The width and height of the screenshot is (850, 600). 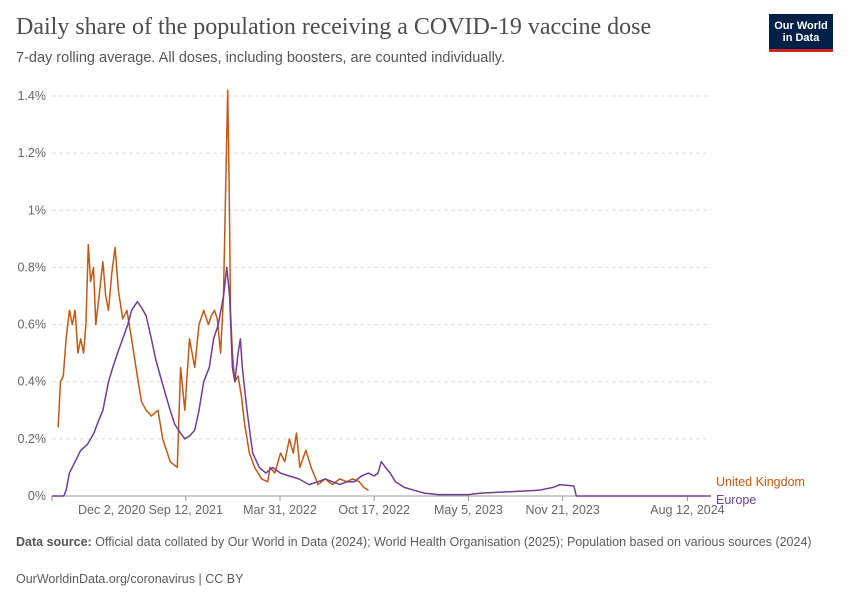 What do you see at coordinates (130, 579) in the screenshot?
I see `footer-link: OurWorldinData.org/coronavirus | CC BY` at bounding box center [130, 579].